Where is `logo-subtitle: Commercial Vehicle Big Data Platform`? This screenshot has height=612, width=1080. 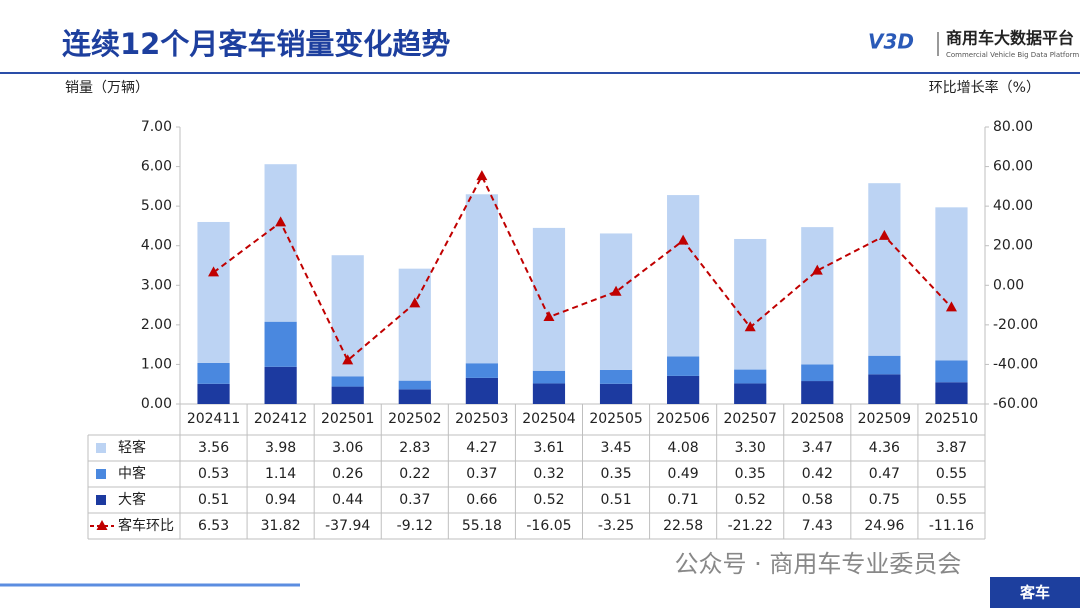 logo-subtitle: Commercial Vehicle Big Data Platform is located at coordinates (1012, 55).